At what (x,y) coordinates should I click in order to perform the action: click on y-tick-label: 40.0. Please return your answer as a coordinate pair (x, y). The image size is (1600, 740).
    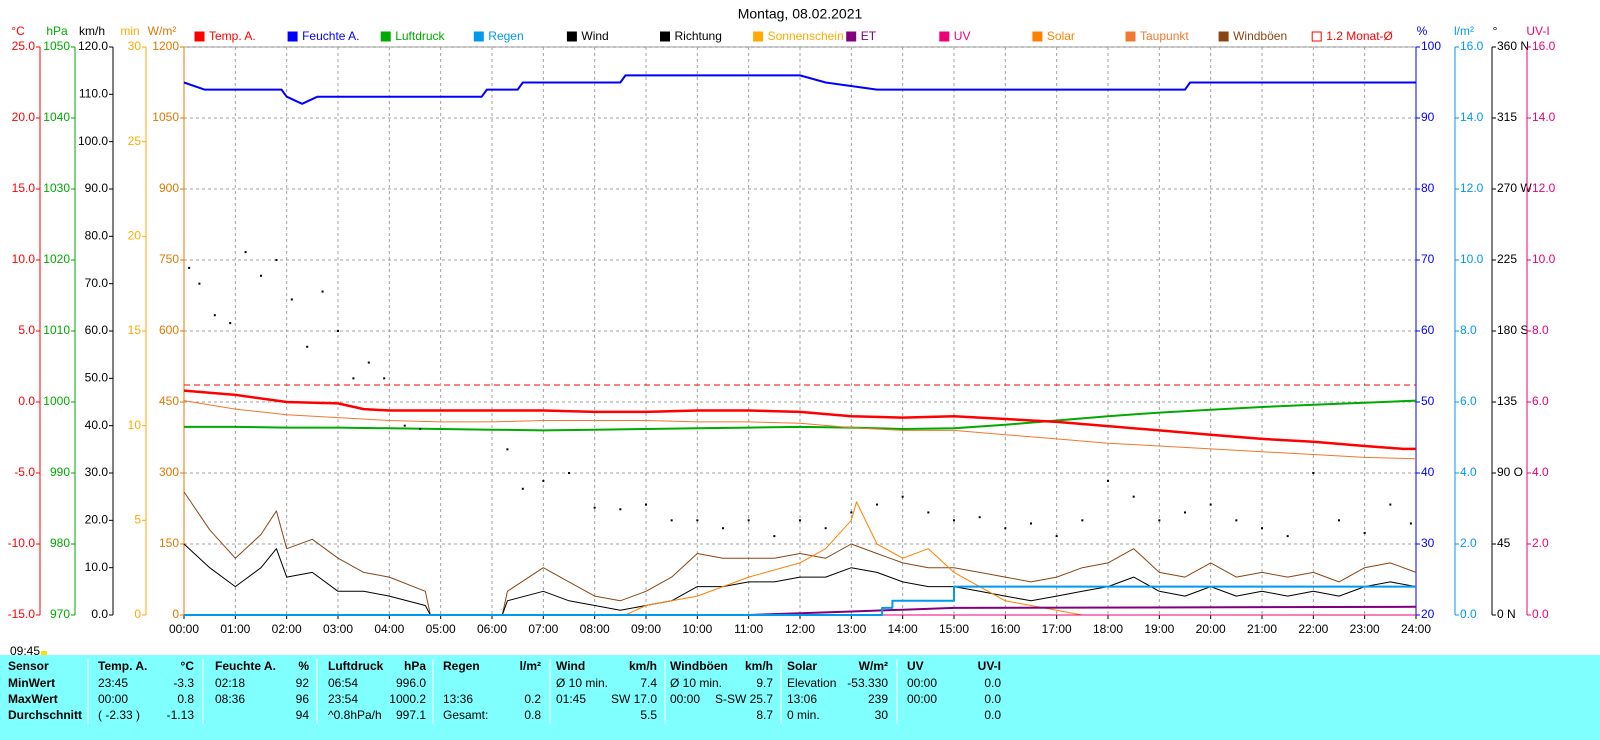
    Looking at the image, I should click on (97, 425).